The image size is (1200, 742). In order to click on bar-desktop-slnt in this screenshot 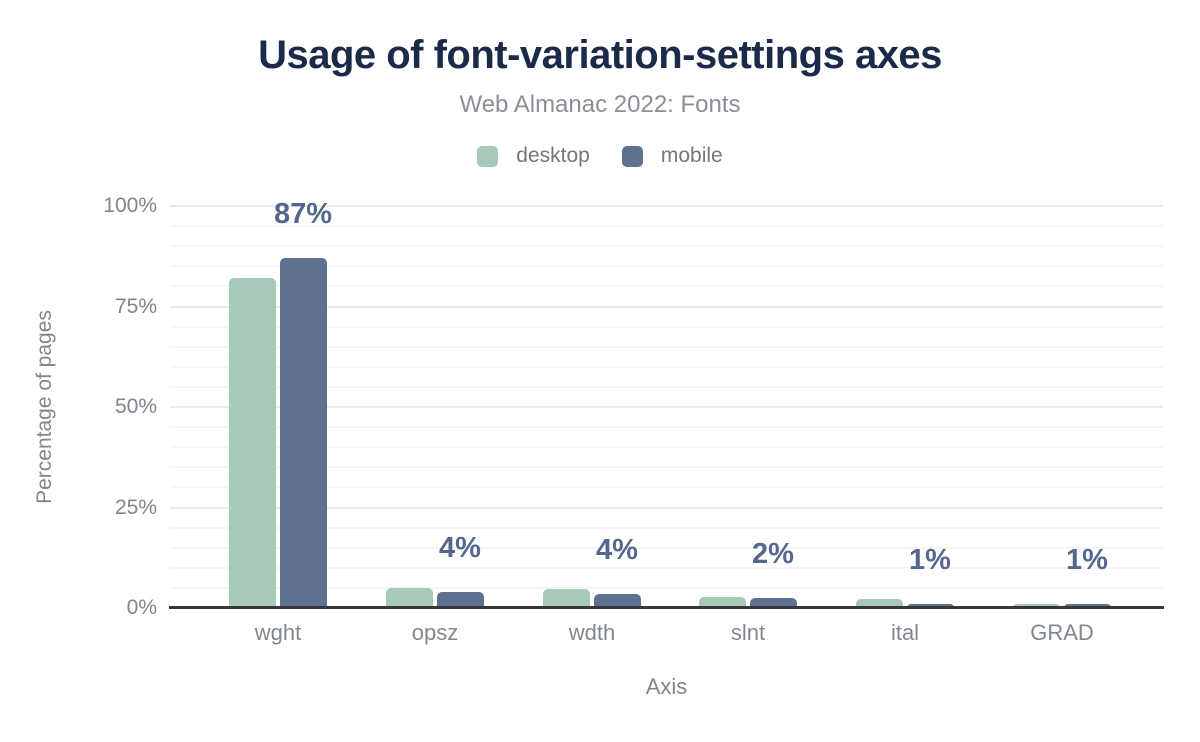, I will do `click(722, 602)`.